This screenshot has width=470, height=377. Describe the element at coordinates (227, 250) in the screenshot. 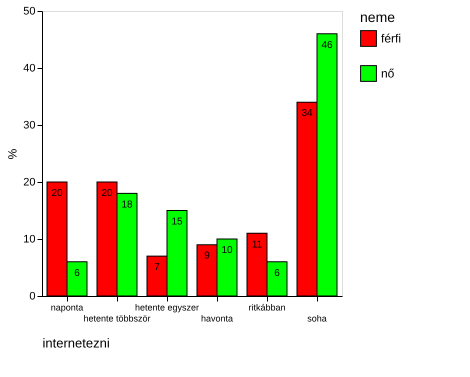

I see `data-label: 10` at that location.